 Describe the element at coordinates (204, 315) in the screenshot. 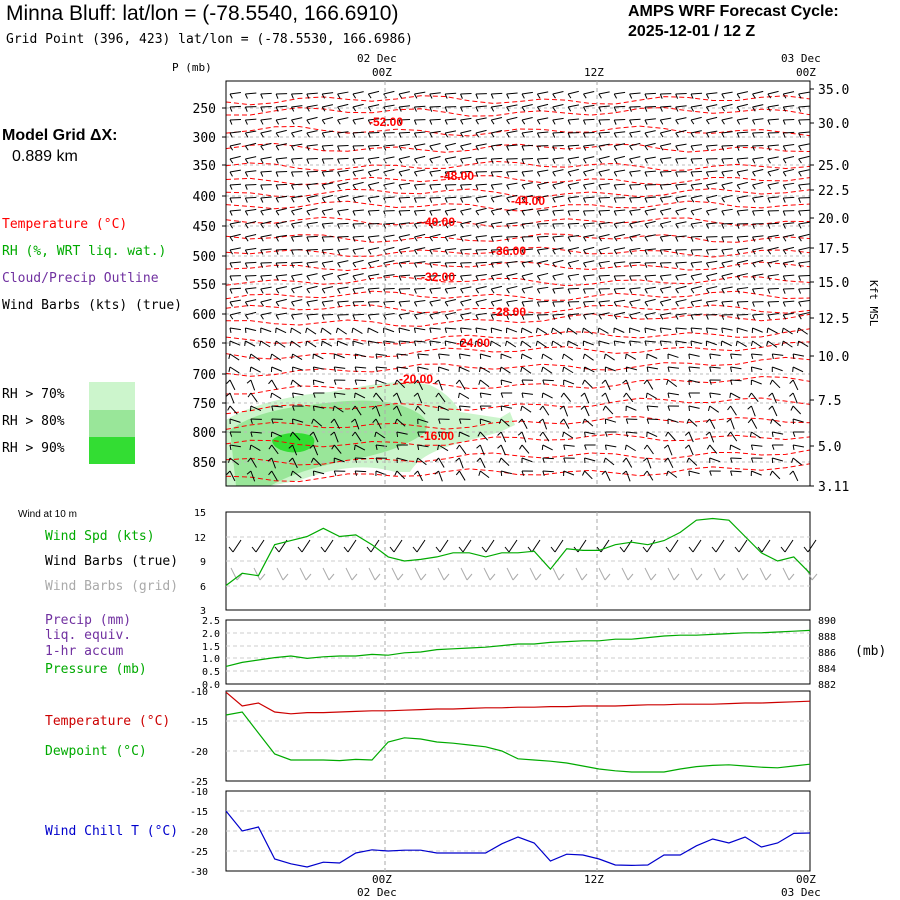

I see `pressure-tick-600: 600` at that location.